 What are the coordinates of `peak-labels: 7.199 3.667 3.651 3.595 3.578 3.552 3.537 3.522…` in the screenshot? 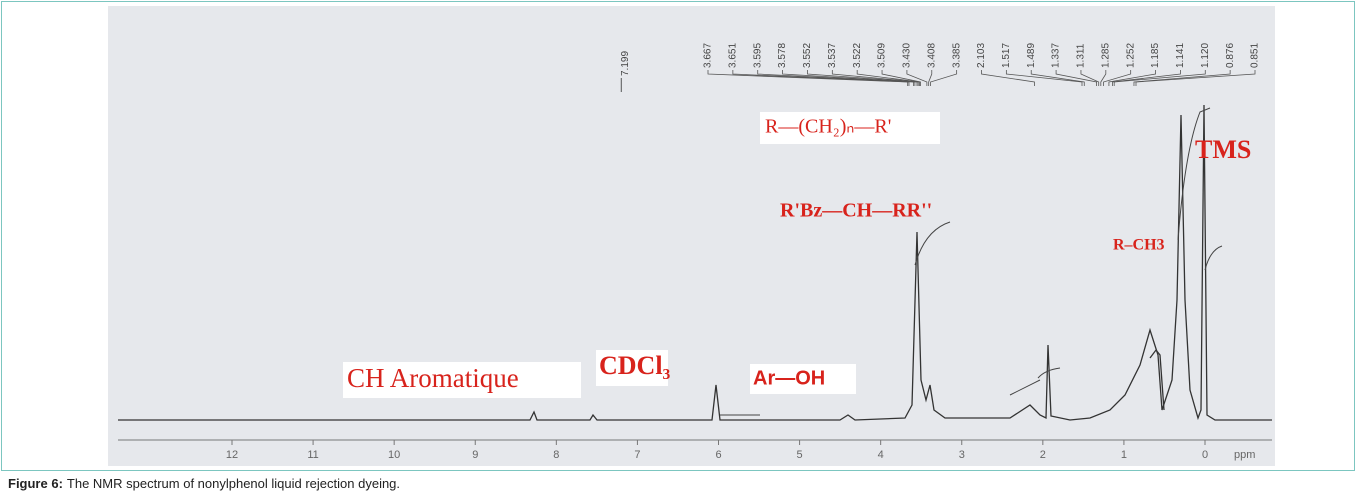 It's located at (940, 67).